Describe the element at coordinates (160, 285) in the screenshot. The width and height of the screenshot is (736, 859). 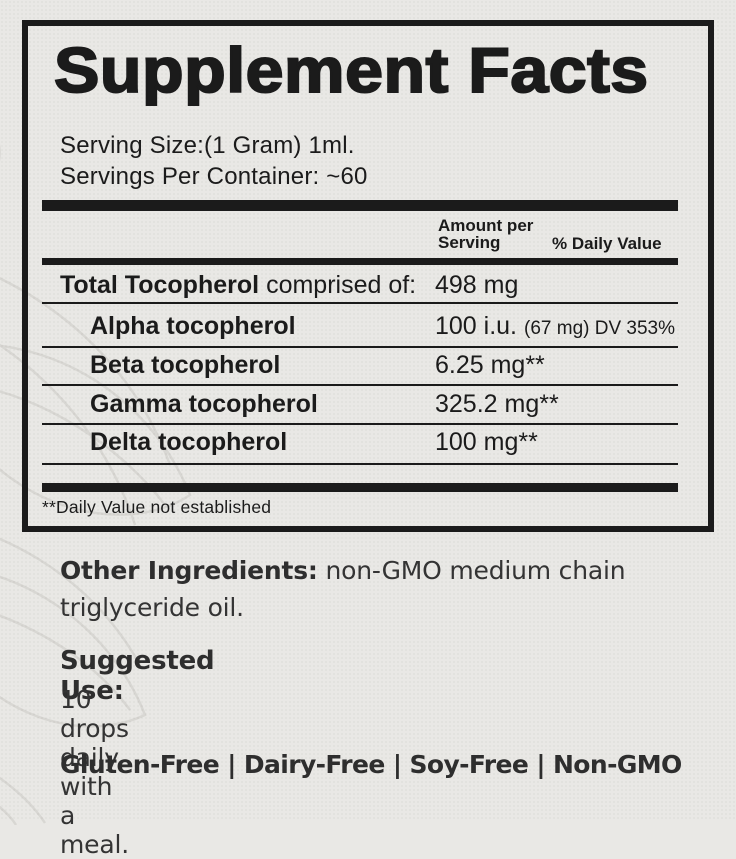
I see `nutrient-name: Total Tocopherol` at that location.